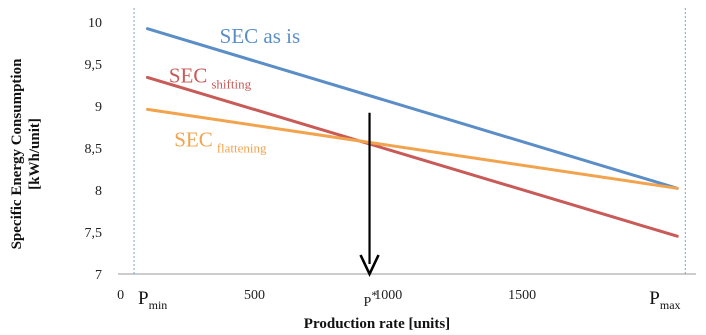 Image resolution: width=706 pixels, height=335 pixels. What do you see at coordinates (388, 295) in the screenshot?
I see `x-tick-label: 1000` at bounding box center [388, 295].